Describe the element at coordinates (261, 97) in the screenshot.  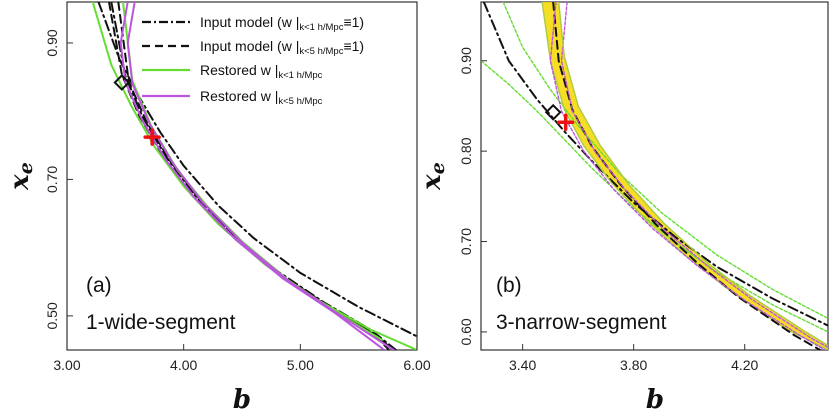
I see `legend-label-restored-k5: Restored w |k<5 h/Mpc` at that location.